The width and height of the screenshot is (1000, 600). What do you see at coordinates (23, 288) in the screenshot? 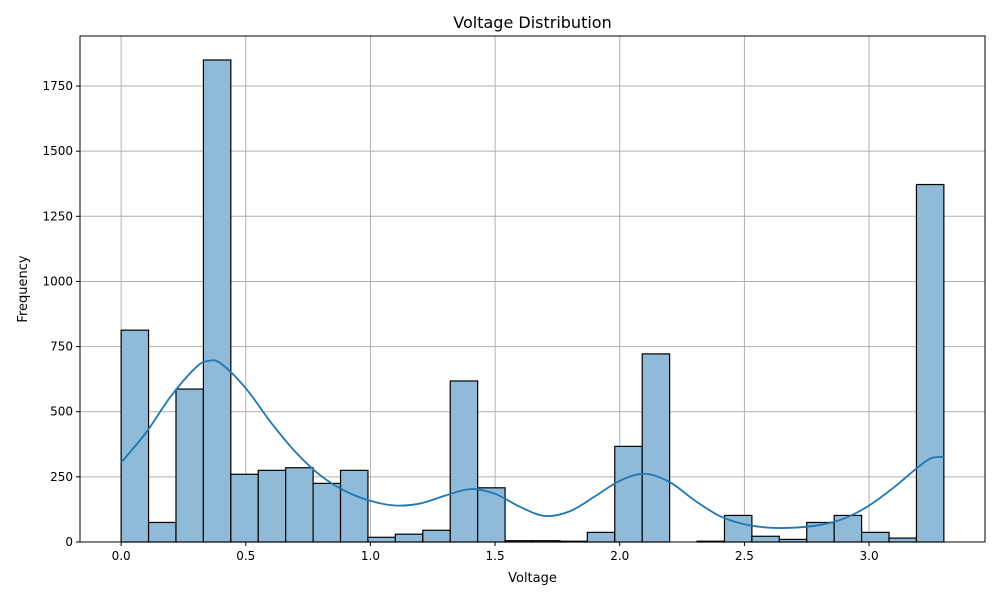
I see `y-axis-label: Frequency` at bounding box center [23, 288].